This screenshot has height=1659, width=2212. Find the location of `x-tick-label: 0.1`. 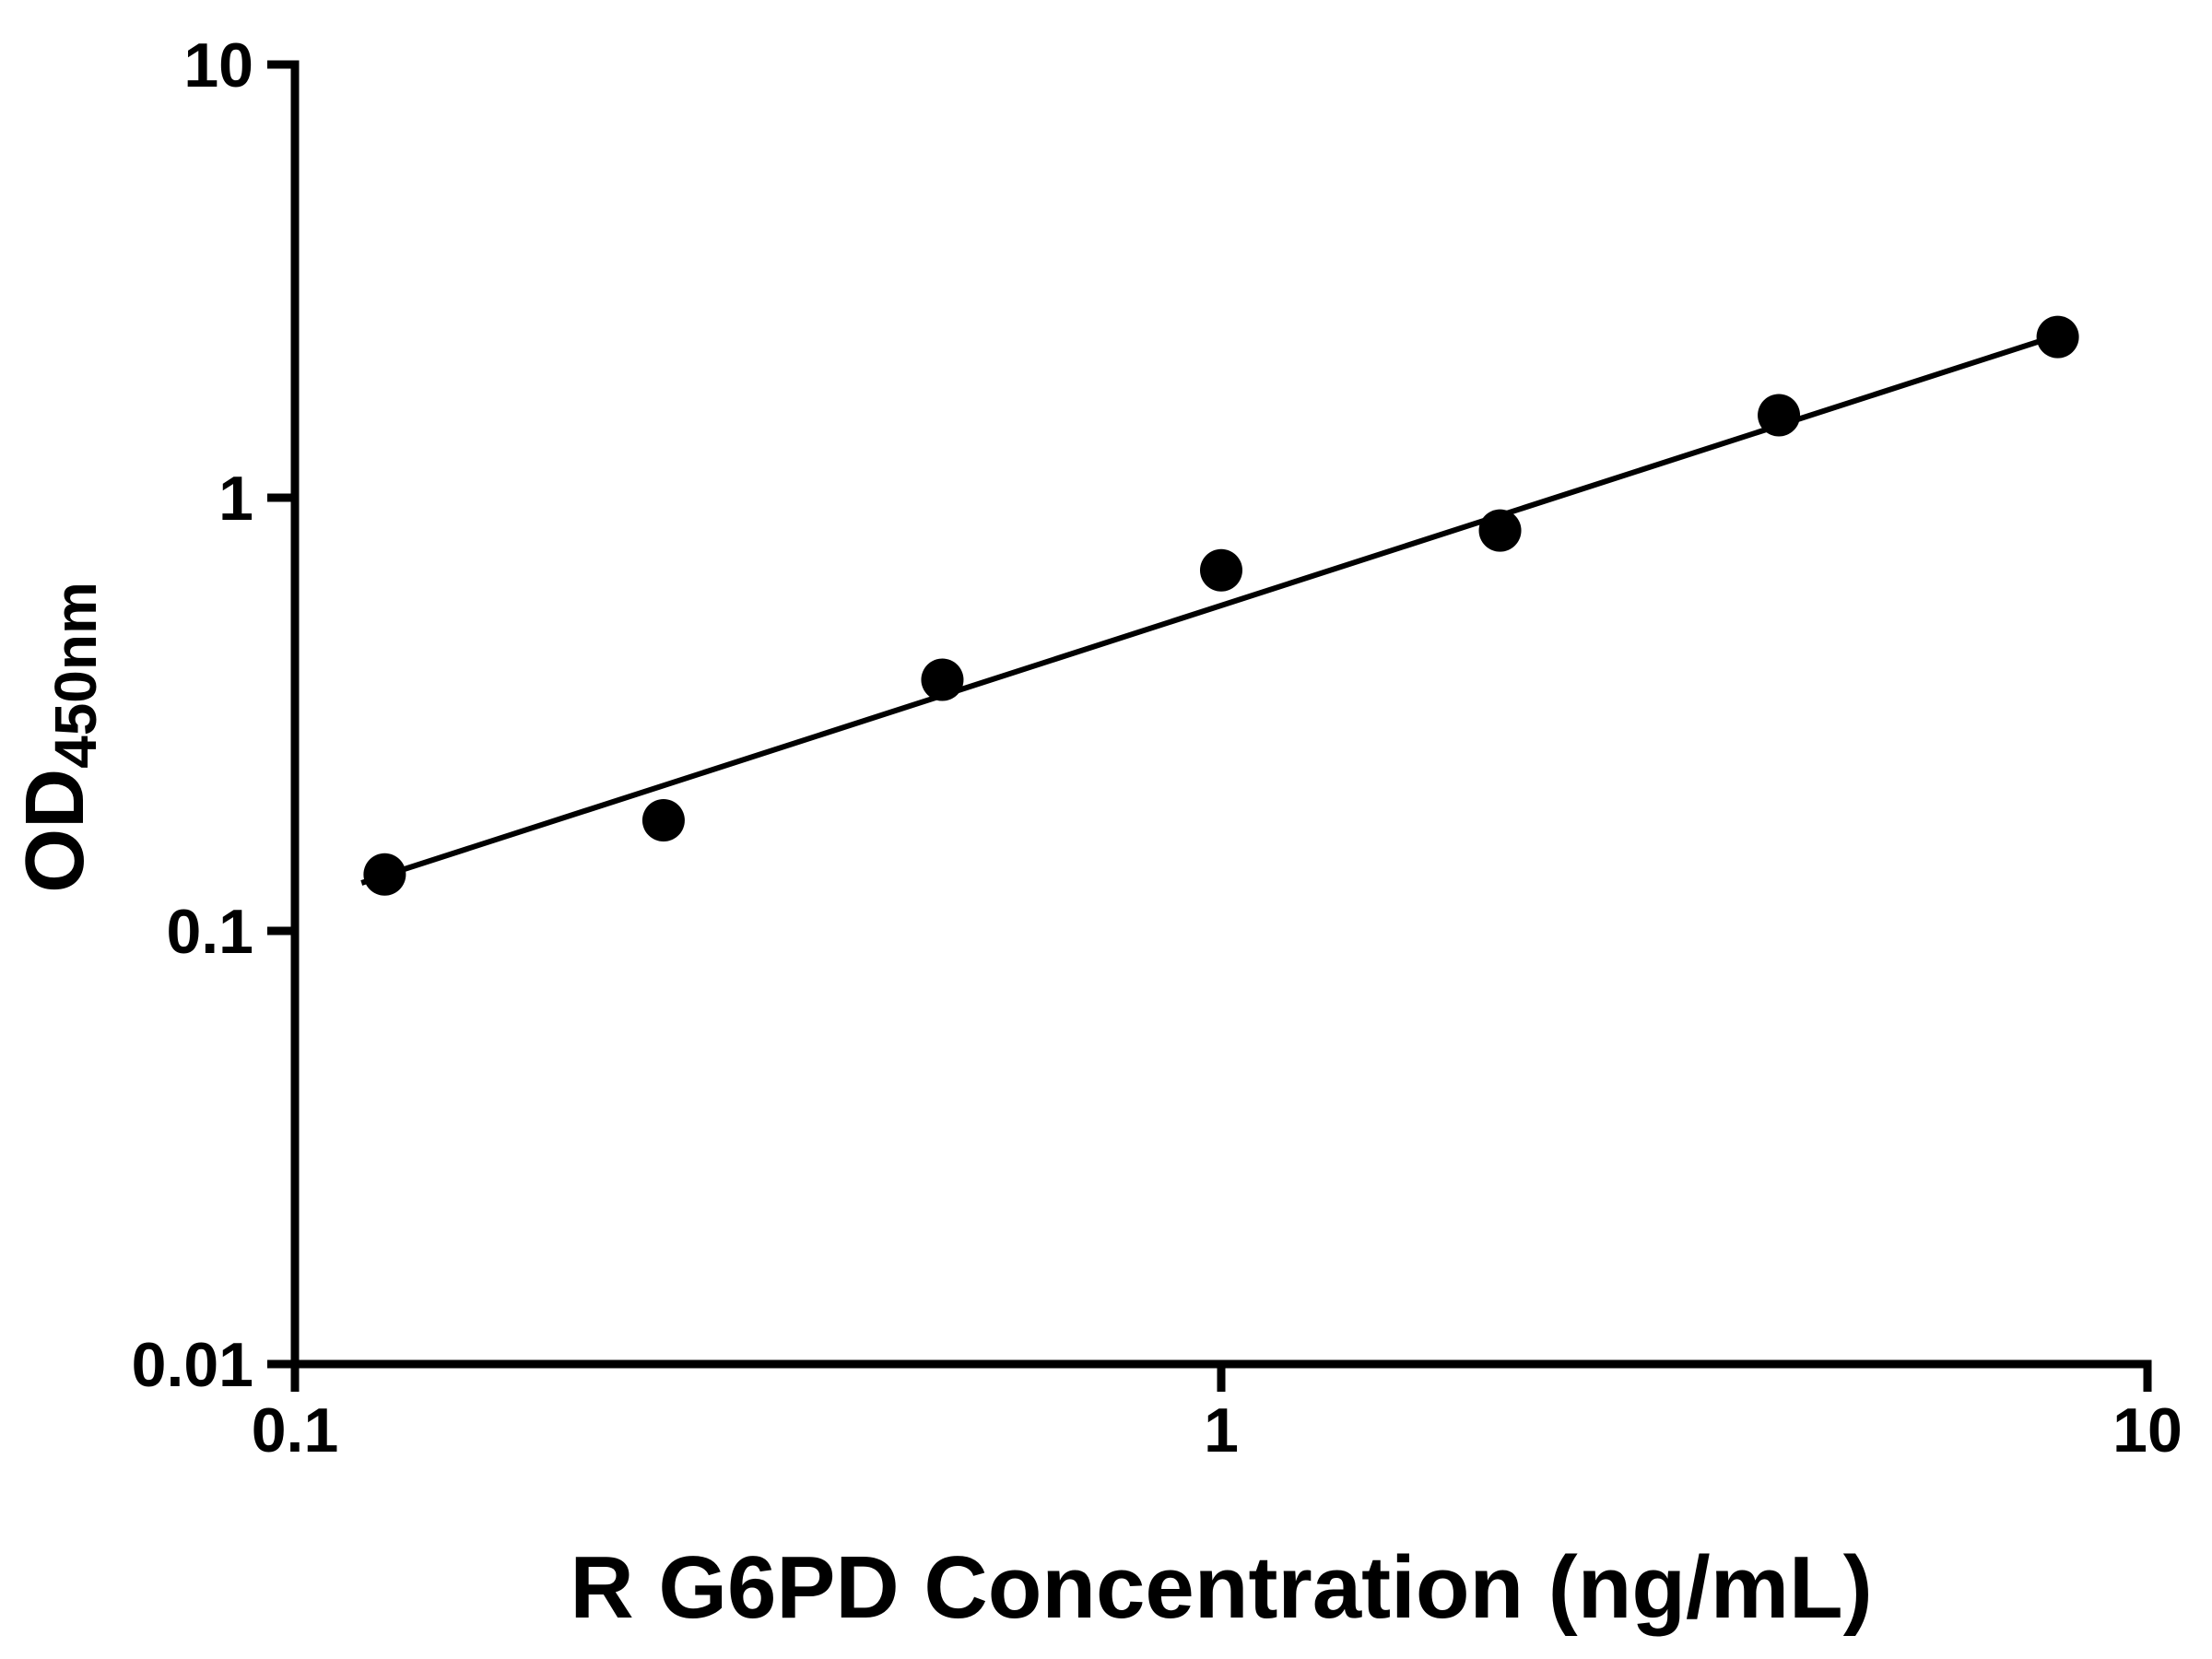

x-tick-label: 0.1 is located at coordinates (295, 1430).